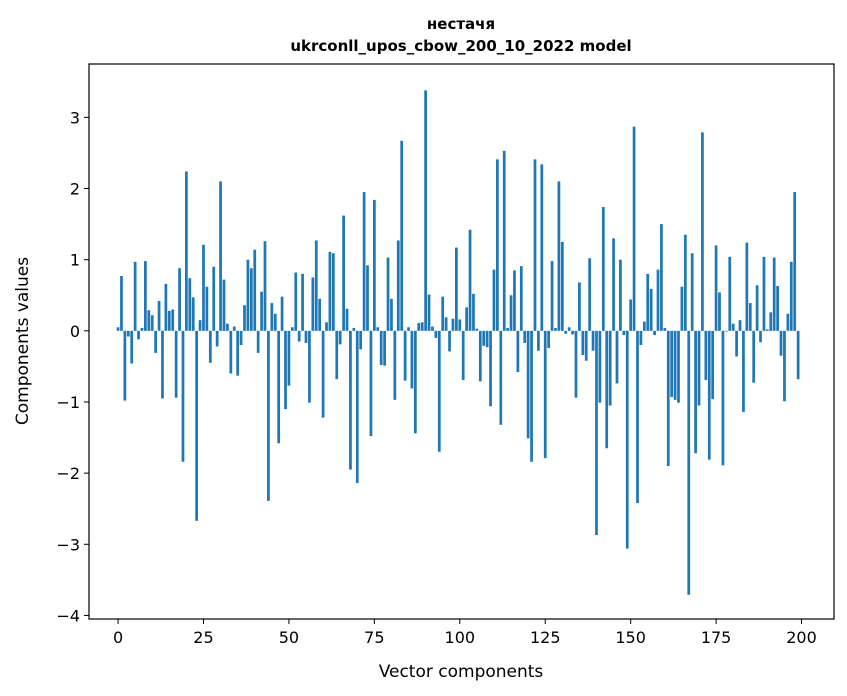 The image size is (847, 696). What do you see at coordinates (68, 615) in the screenshot?
I see `y-tick-label: −4` at bounding box center [68, 615].